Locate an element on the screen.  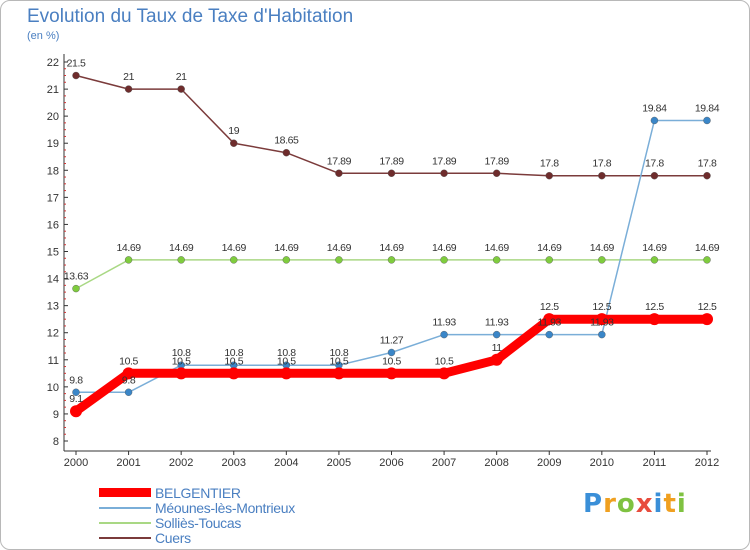
y-tick-label: 16 is located at coordinates (53, 225).